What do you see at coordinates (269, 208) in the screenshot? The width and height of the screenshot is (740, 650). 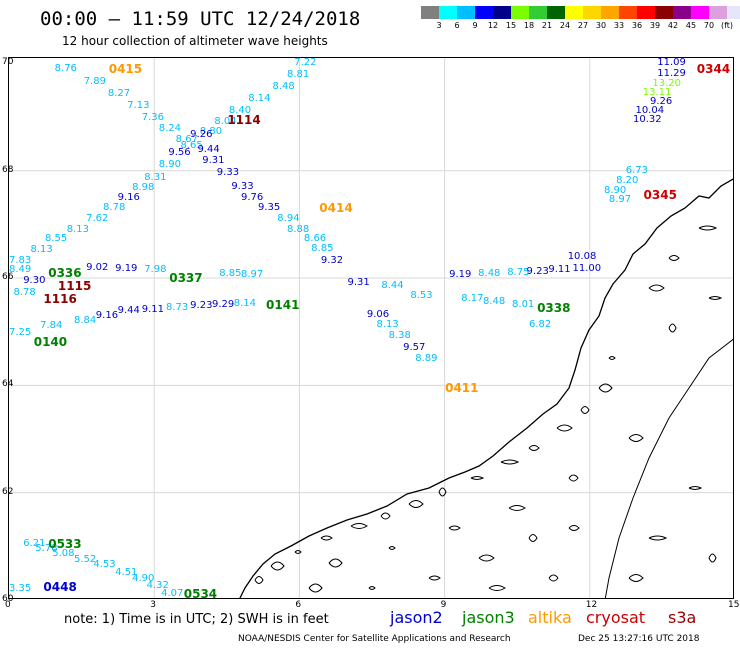 I see `wave-height-value: 9.35` at bounding box center [269, 208].